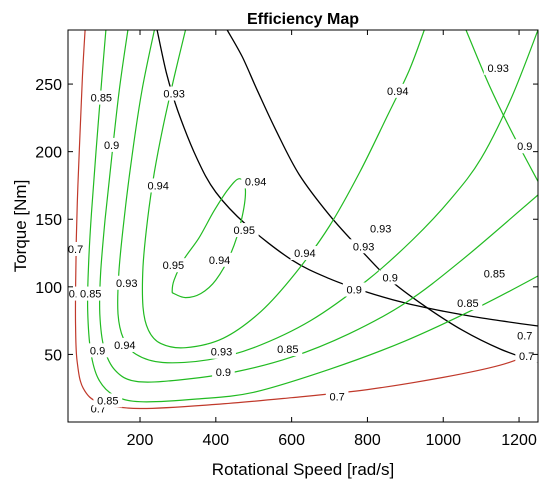 The image size is (550, 482). I want to click on y-tick-label: 200, so click(48, 153).